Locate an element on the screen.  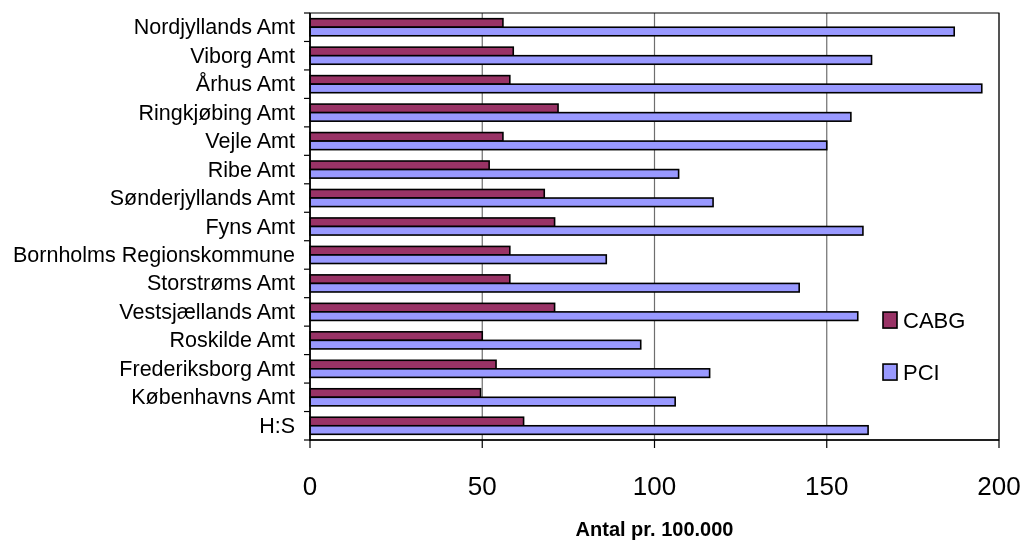
y-tick-label: Vejle Amt is located at coordinates (250, 141).